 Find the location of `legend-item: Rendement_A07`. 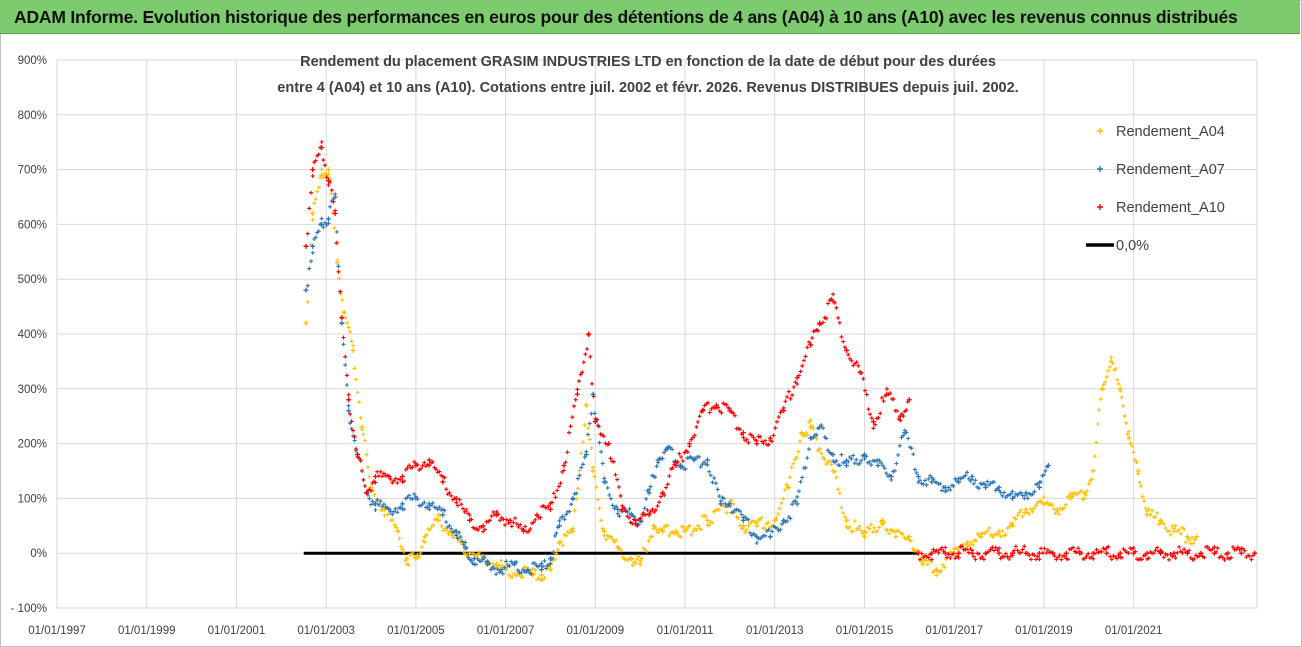

legend-item: Rendement_A07 is located at coordinates (1161, 170).